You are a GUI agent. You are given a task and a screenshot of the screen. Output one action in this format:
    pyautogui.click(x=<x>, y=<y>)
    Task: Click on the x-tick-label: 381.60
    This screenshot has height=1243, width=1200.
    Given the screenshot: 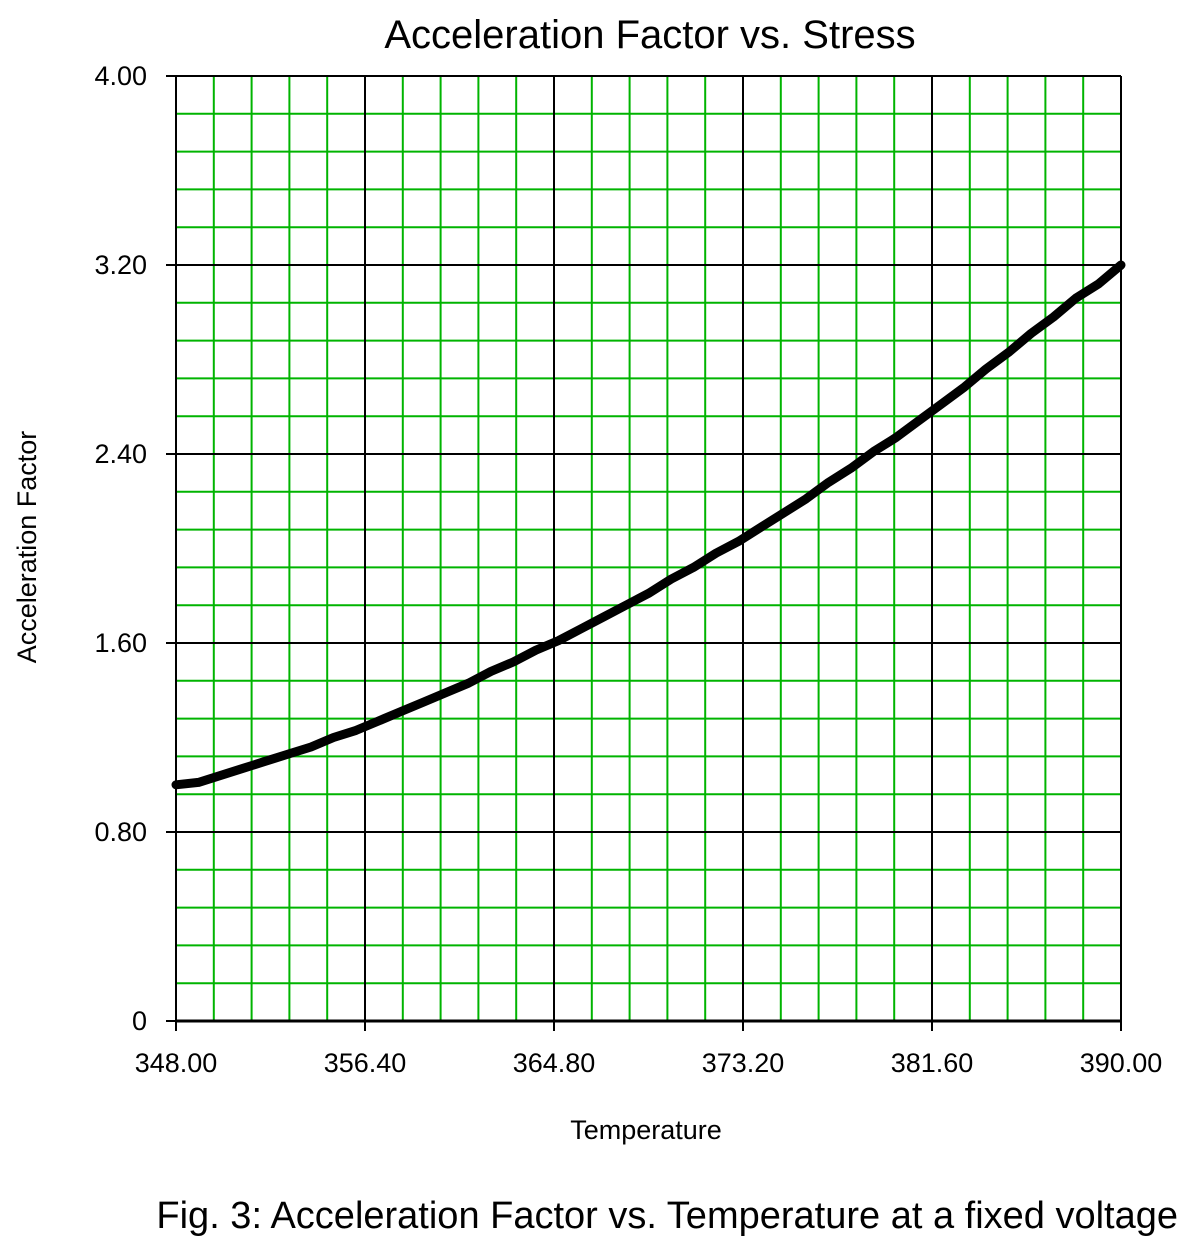 What is the action you would take?
    pyautogui.click(x=932, y=1063)
    